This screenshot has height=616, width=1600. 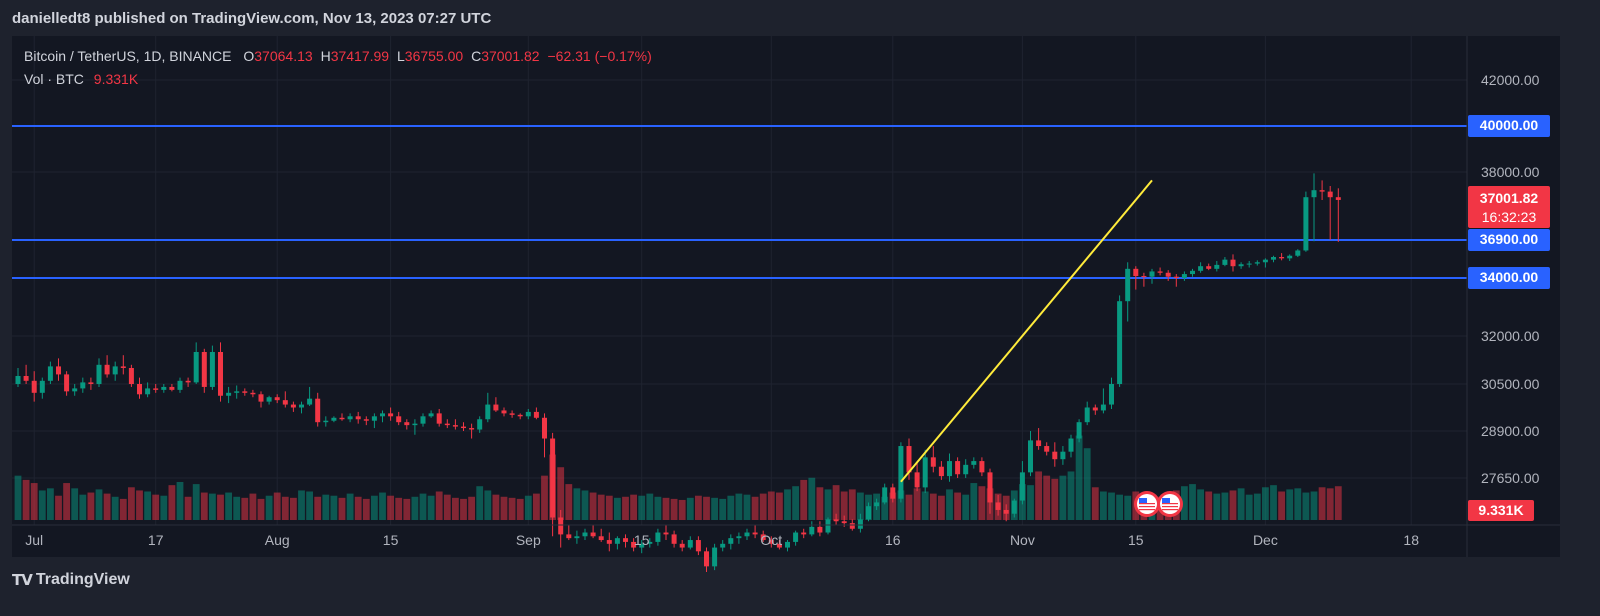 What do you see at coordinates (771, 540) in the screenshot?
I see `time-tick-label: Oct` at bounding box center [771, 540].